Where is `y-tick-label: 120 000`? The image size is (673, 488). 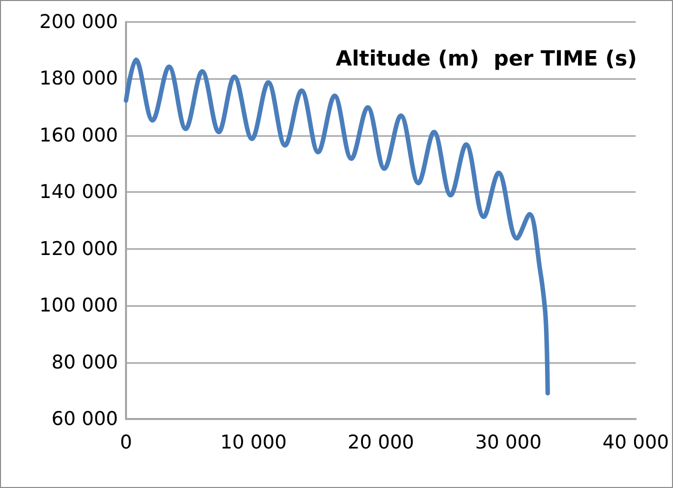
y-tick-label: 120 000 is located at coordinates (78, 249).